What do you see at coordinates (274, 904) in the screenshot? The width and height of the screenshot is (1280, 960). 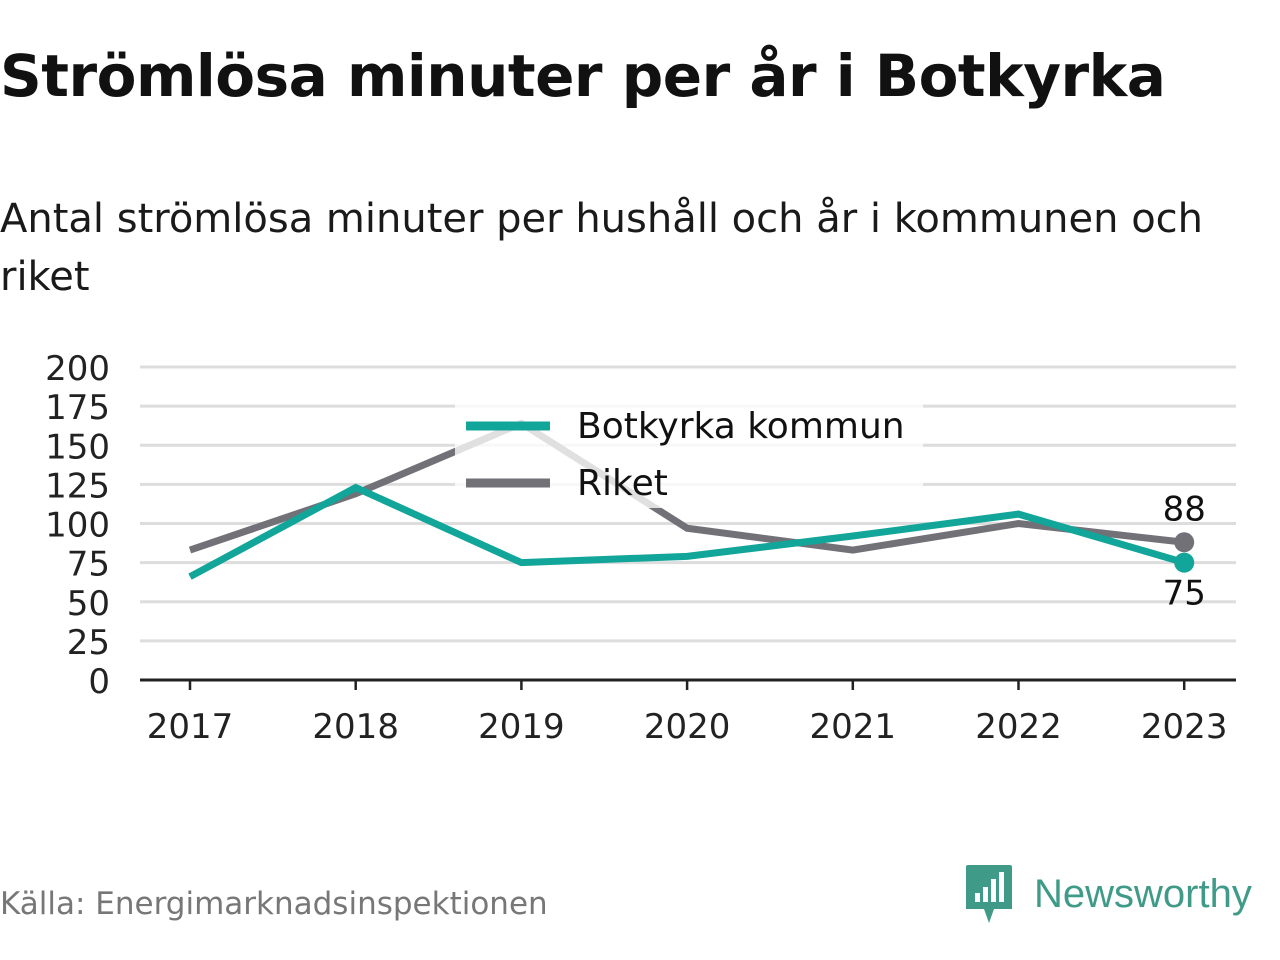 I see `source-note: Källa: Energimarknadsinspektionen` at bounding box center [274, 904].